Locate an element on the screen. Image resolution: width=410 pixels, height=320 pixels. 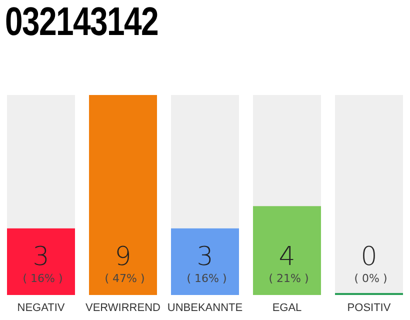
x-tick-label: NEGATIV is located at coordinates (41, 308).